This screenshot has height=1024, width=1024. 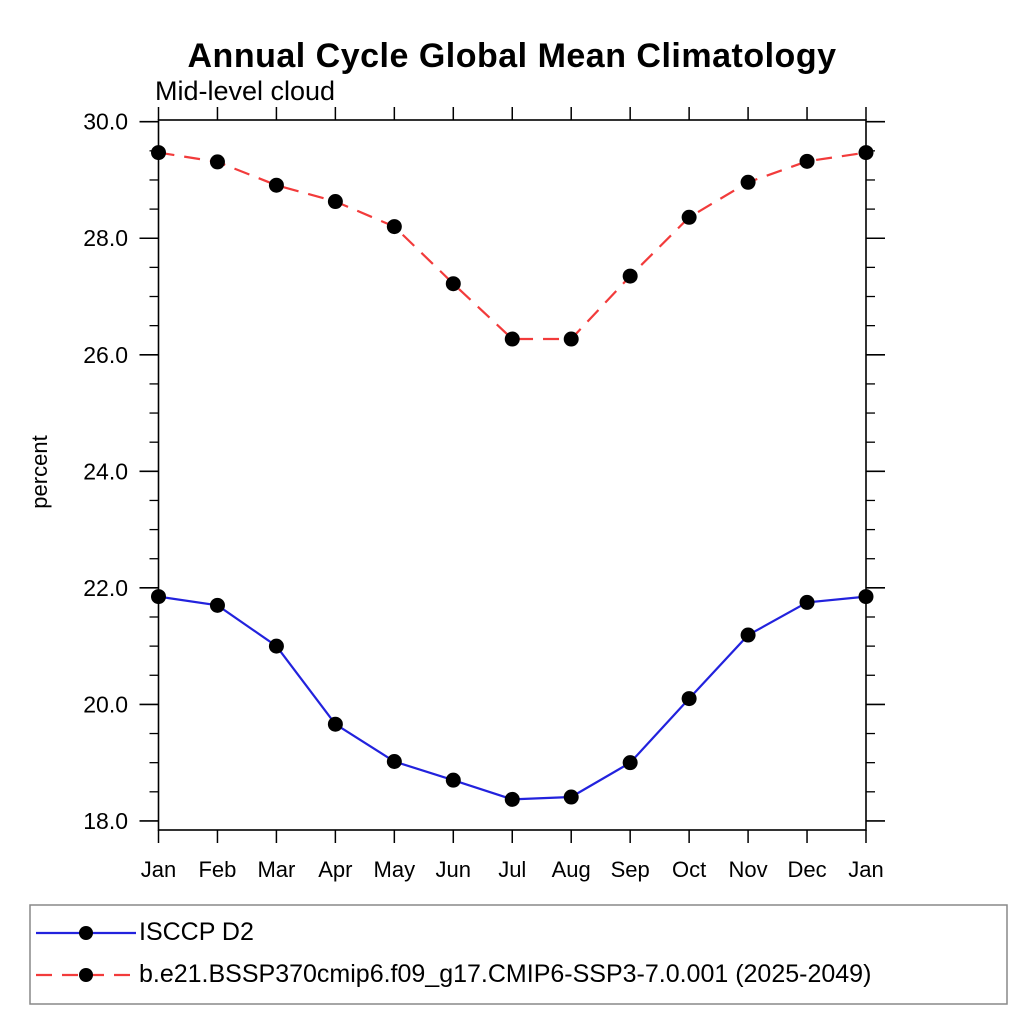 I want to click on y-tick-label: 28.0, so click(x=105, y=238).